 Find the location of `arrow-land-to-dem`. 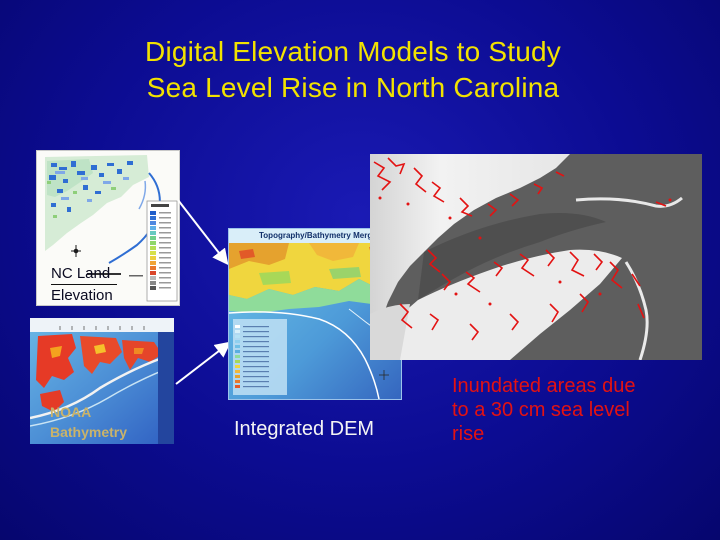

arrow-land-to-dem is located at coordinates (203, 232).